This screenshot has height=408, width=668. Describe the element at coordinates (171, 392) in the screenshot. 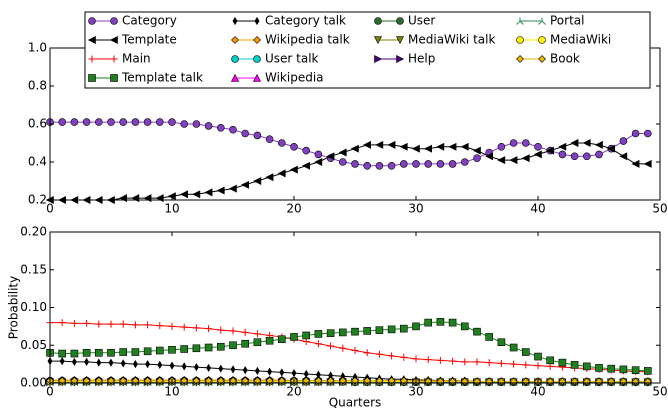

I see `x-tick-label: 10` at that location.